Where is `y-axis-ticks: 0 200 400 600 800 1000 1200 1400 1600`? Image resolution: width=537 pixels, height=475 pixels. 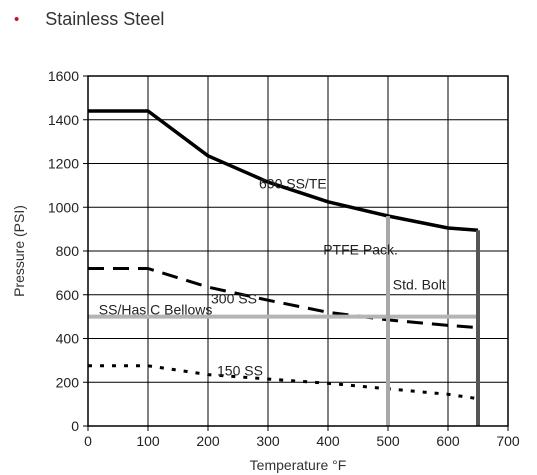
y-axis-ticks: 0 200 400 600 800 1000 1200 1400 1600 is located at coordinates (68, 251).